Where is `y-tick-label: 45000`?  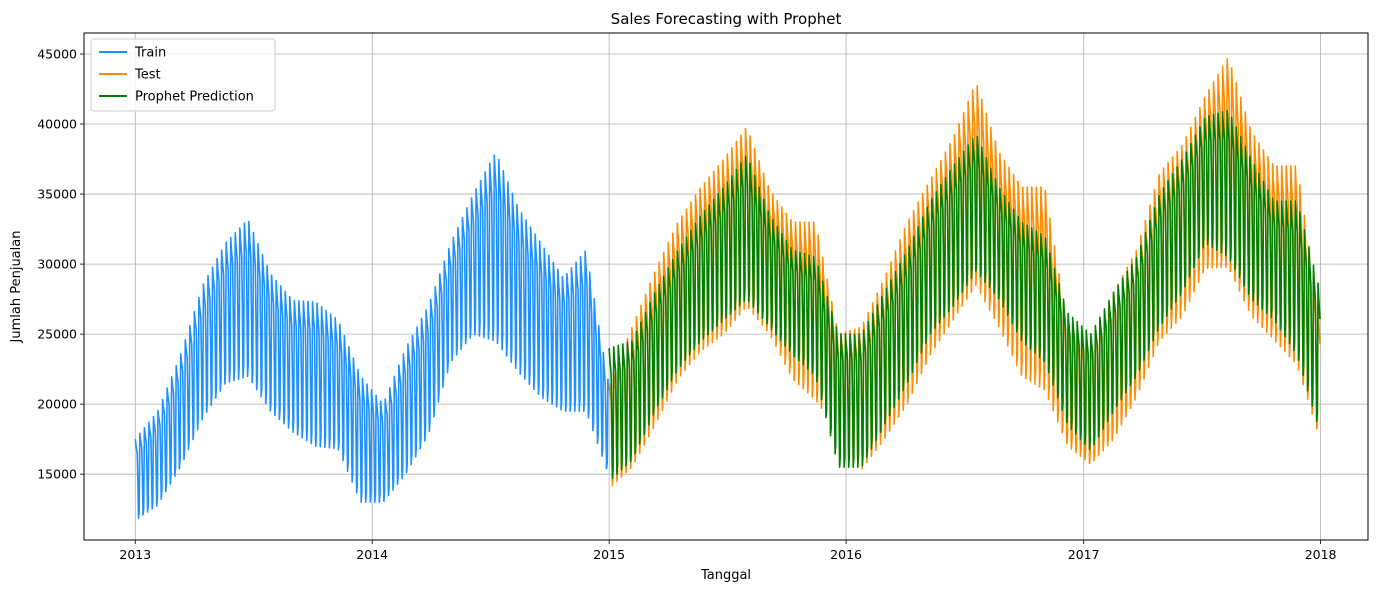 y-tick-label: 45000 is located at coordinates (57, 54).